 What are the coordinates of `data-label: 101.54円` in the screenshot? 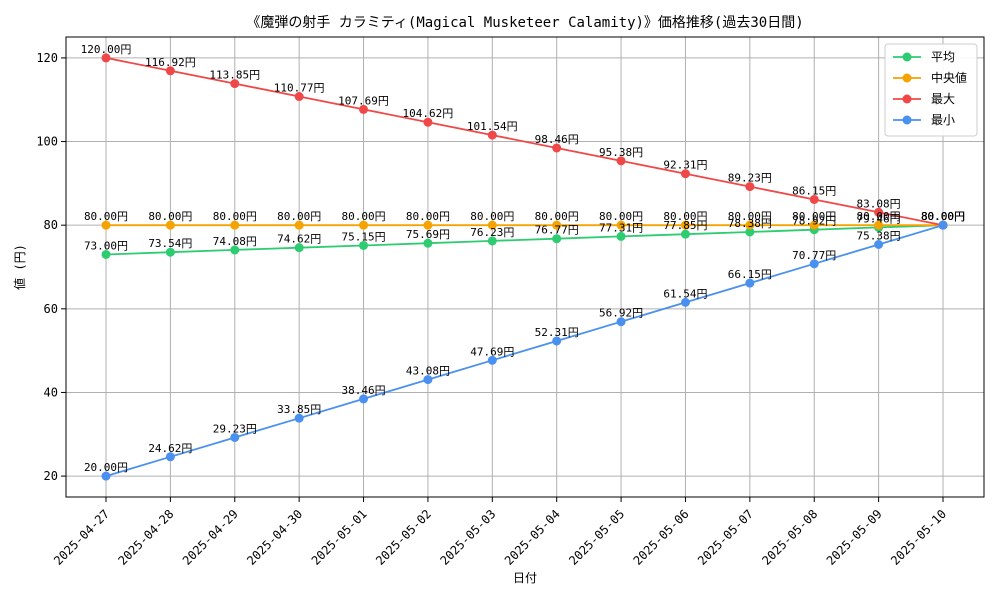 It's located at (492, 126).